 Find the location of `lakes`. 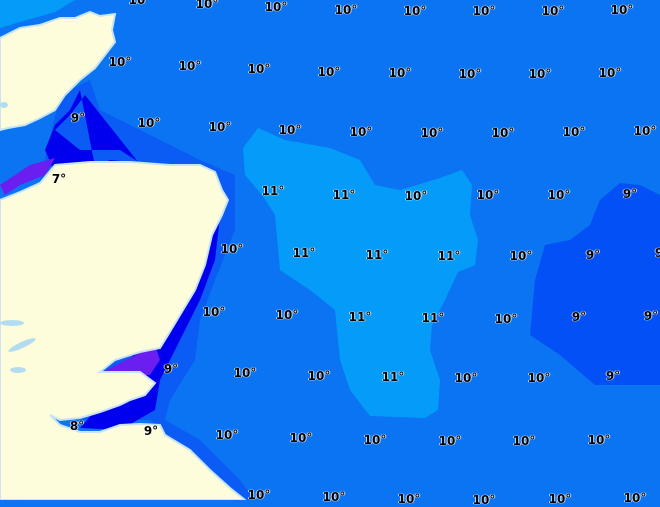

lakes is located at coordinates (18, 237).